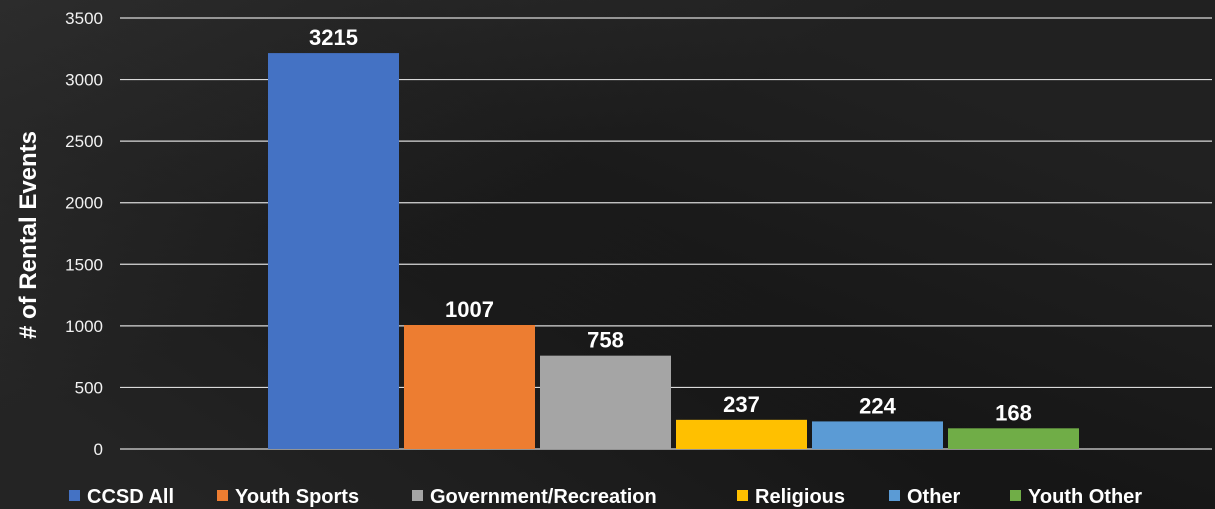 The width and height of the screenshot is (1215, 509). Describe the element at coordinates (333, 37) in the screenshot. I see `data-label: 3215` at that location.